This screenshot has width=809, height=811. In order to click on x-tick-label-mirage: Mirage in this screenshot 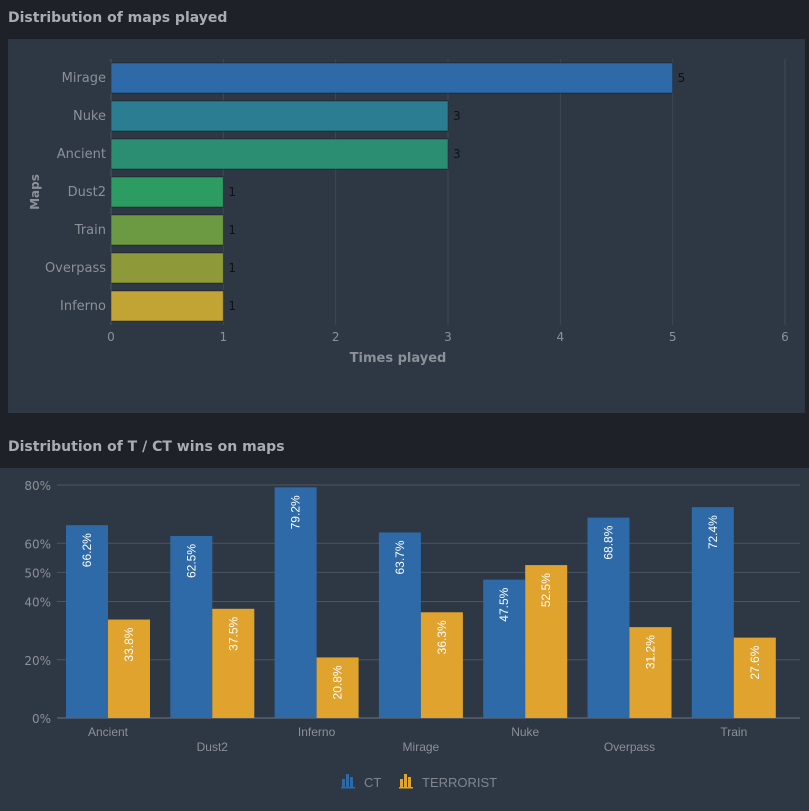, I will do `click(421, 747)`.